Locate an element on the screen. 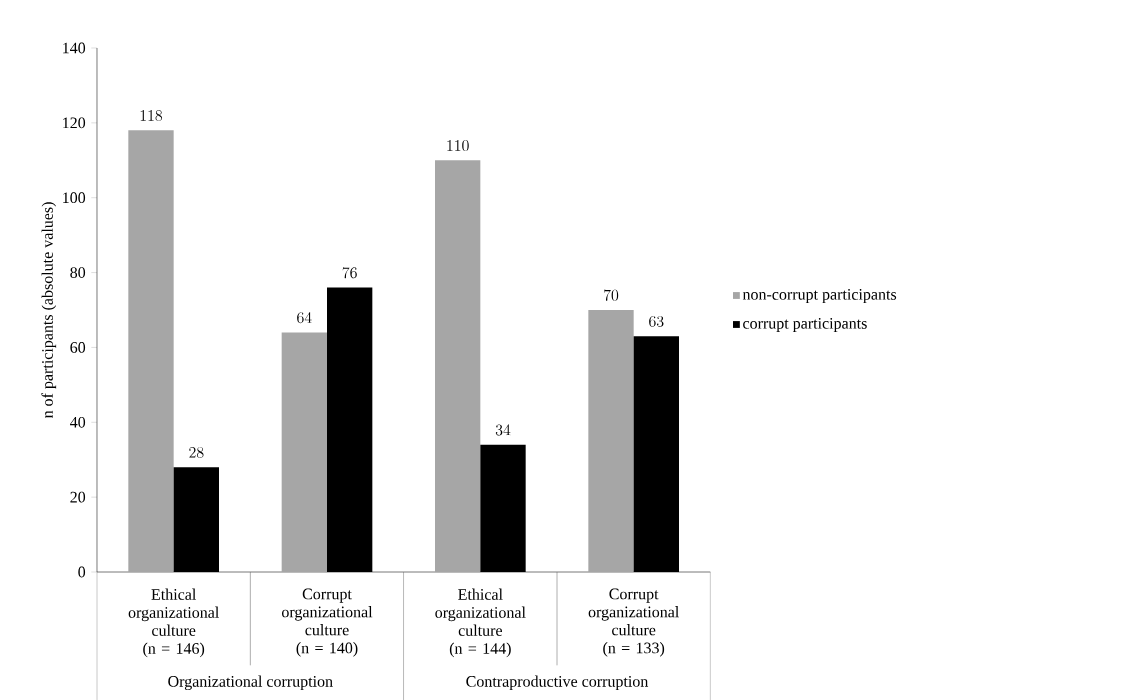 The width and height of the screenshot is (1142, 700). data-label: 118 is located at coordinates (151, 116).